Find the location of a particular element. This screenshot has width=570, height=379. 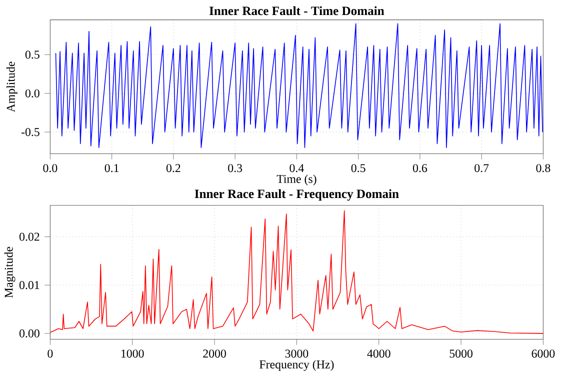

y-tick-label: 0.0 is located at coordinates (32, 93).